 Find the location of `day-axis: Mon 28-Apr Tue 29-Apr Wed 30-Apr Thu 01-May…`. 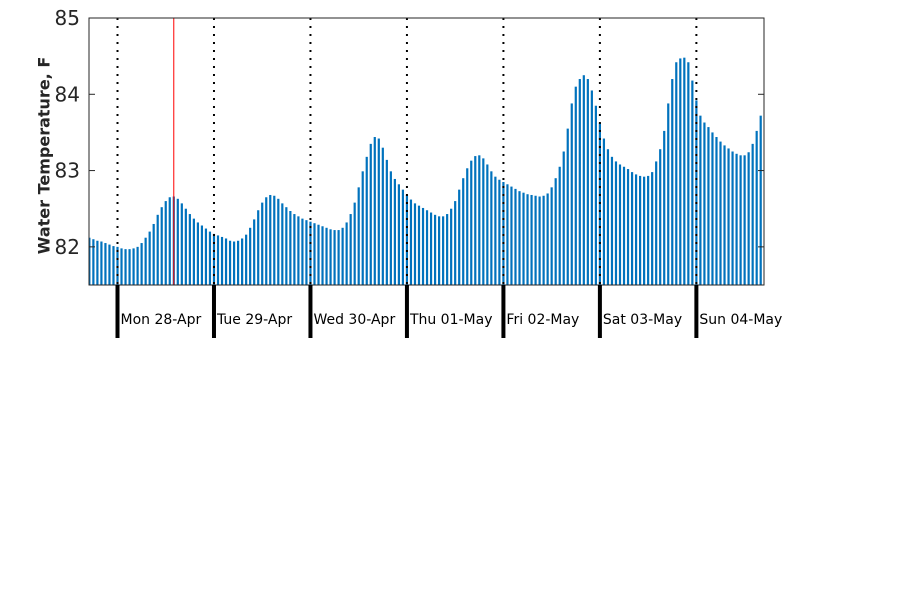

day-axis: Mon 28-Apr Tue 29-Apr Wed 30-Apr Thu 01-May… is located at coordinates (448, 311).